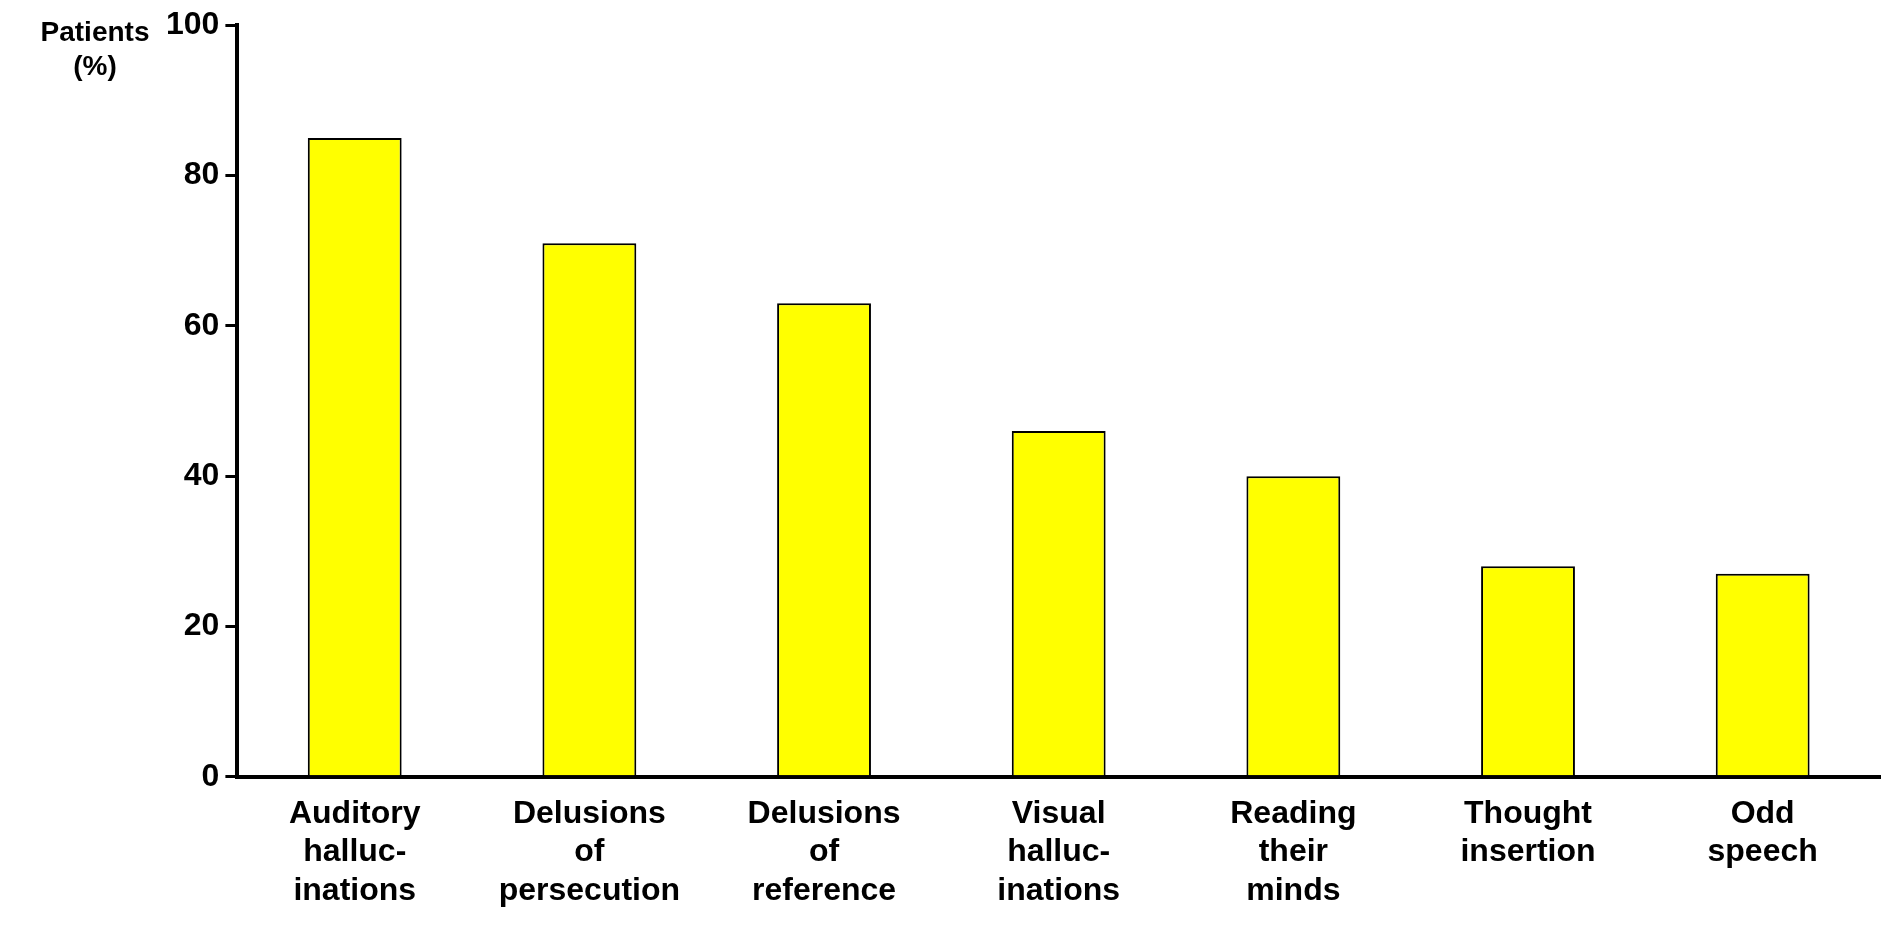 The image size is (1890, 933). What do you see at coordinates (589, 850) in the screenshot?
I see `x-tick-label: Delusions of persecution` at bounding box center [589, 850].